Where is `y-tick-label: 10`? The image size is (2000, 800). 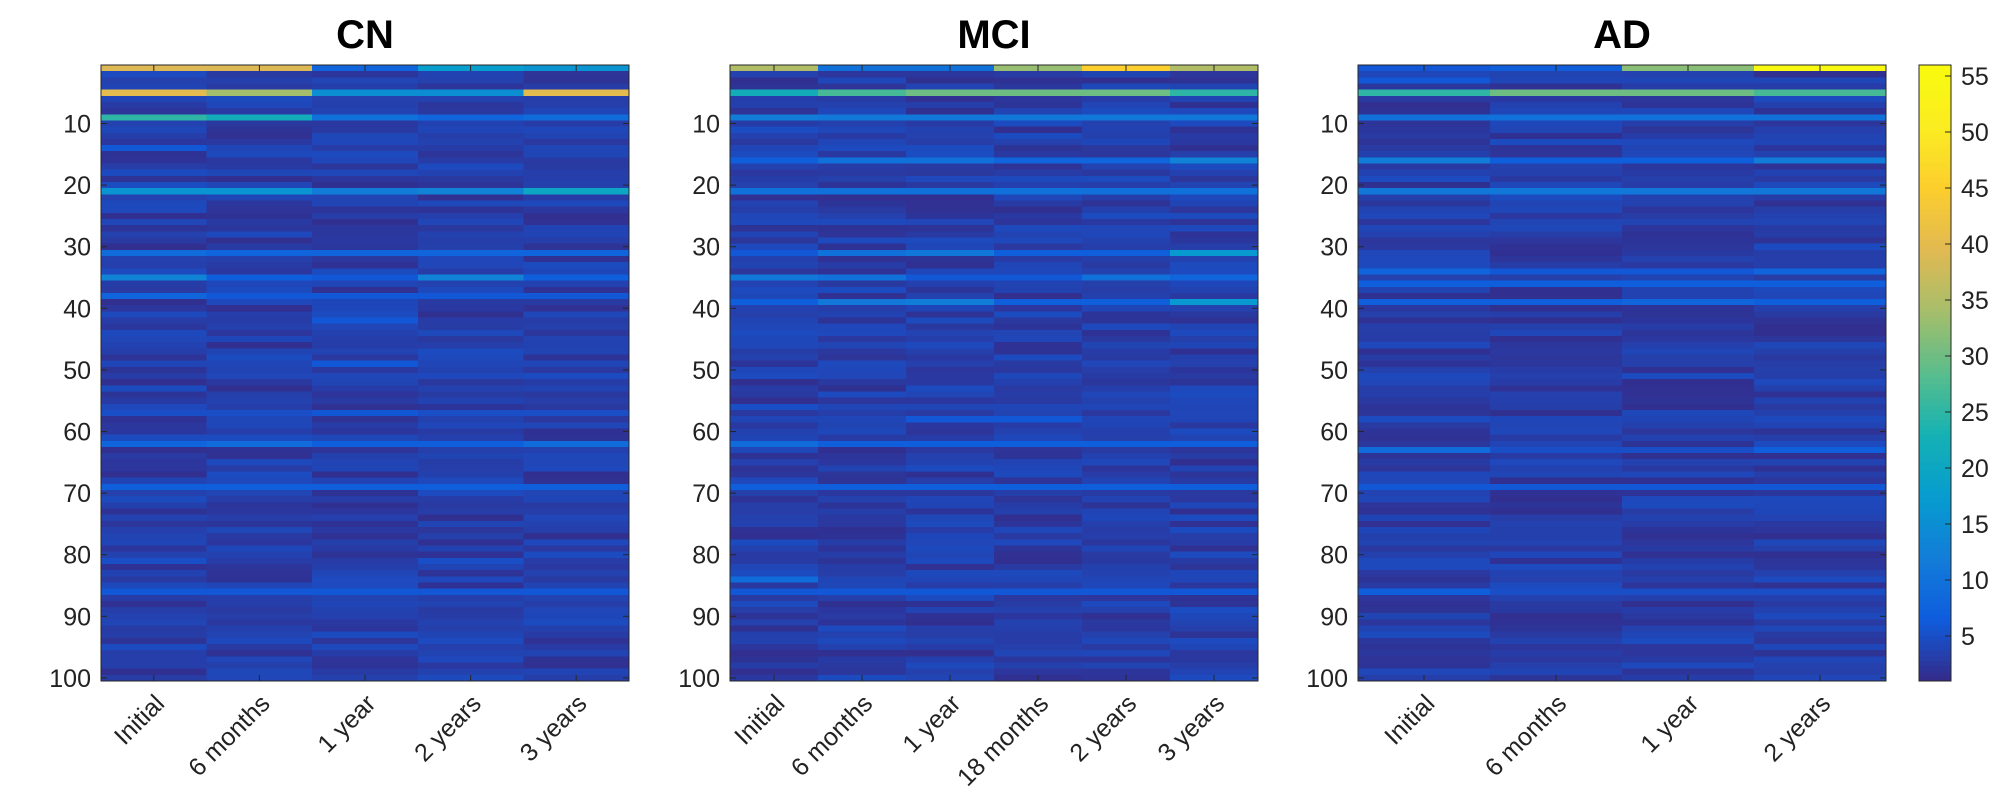
y-tick-label: 10 is located at coordinates (1334, 125).